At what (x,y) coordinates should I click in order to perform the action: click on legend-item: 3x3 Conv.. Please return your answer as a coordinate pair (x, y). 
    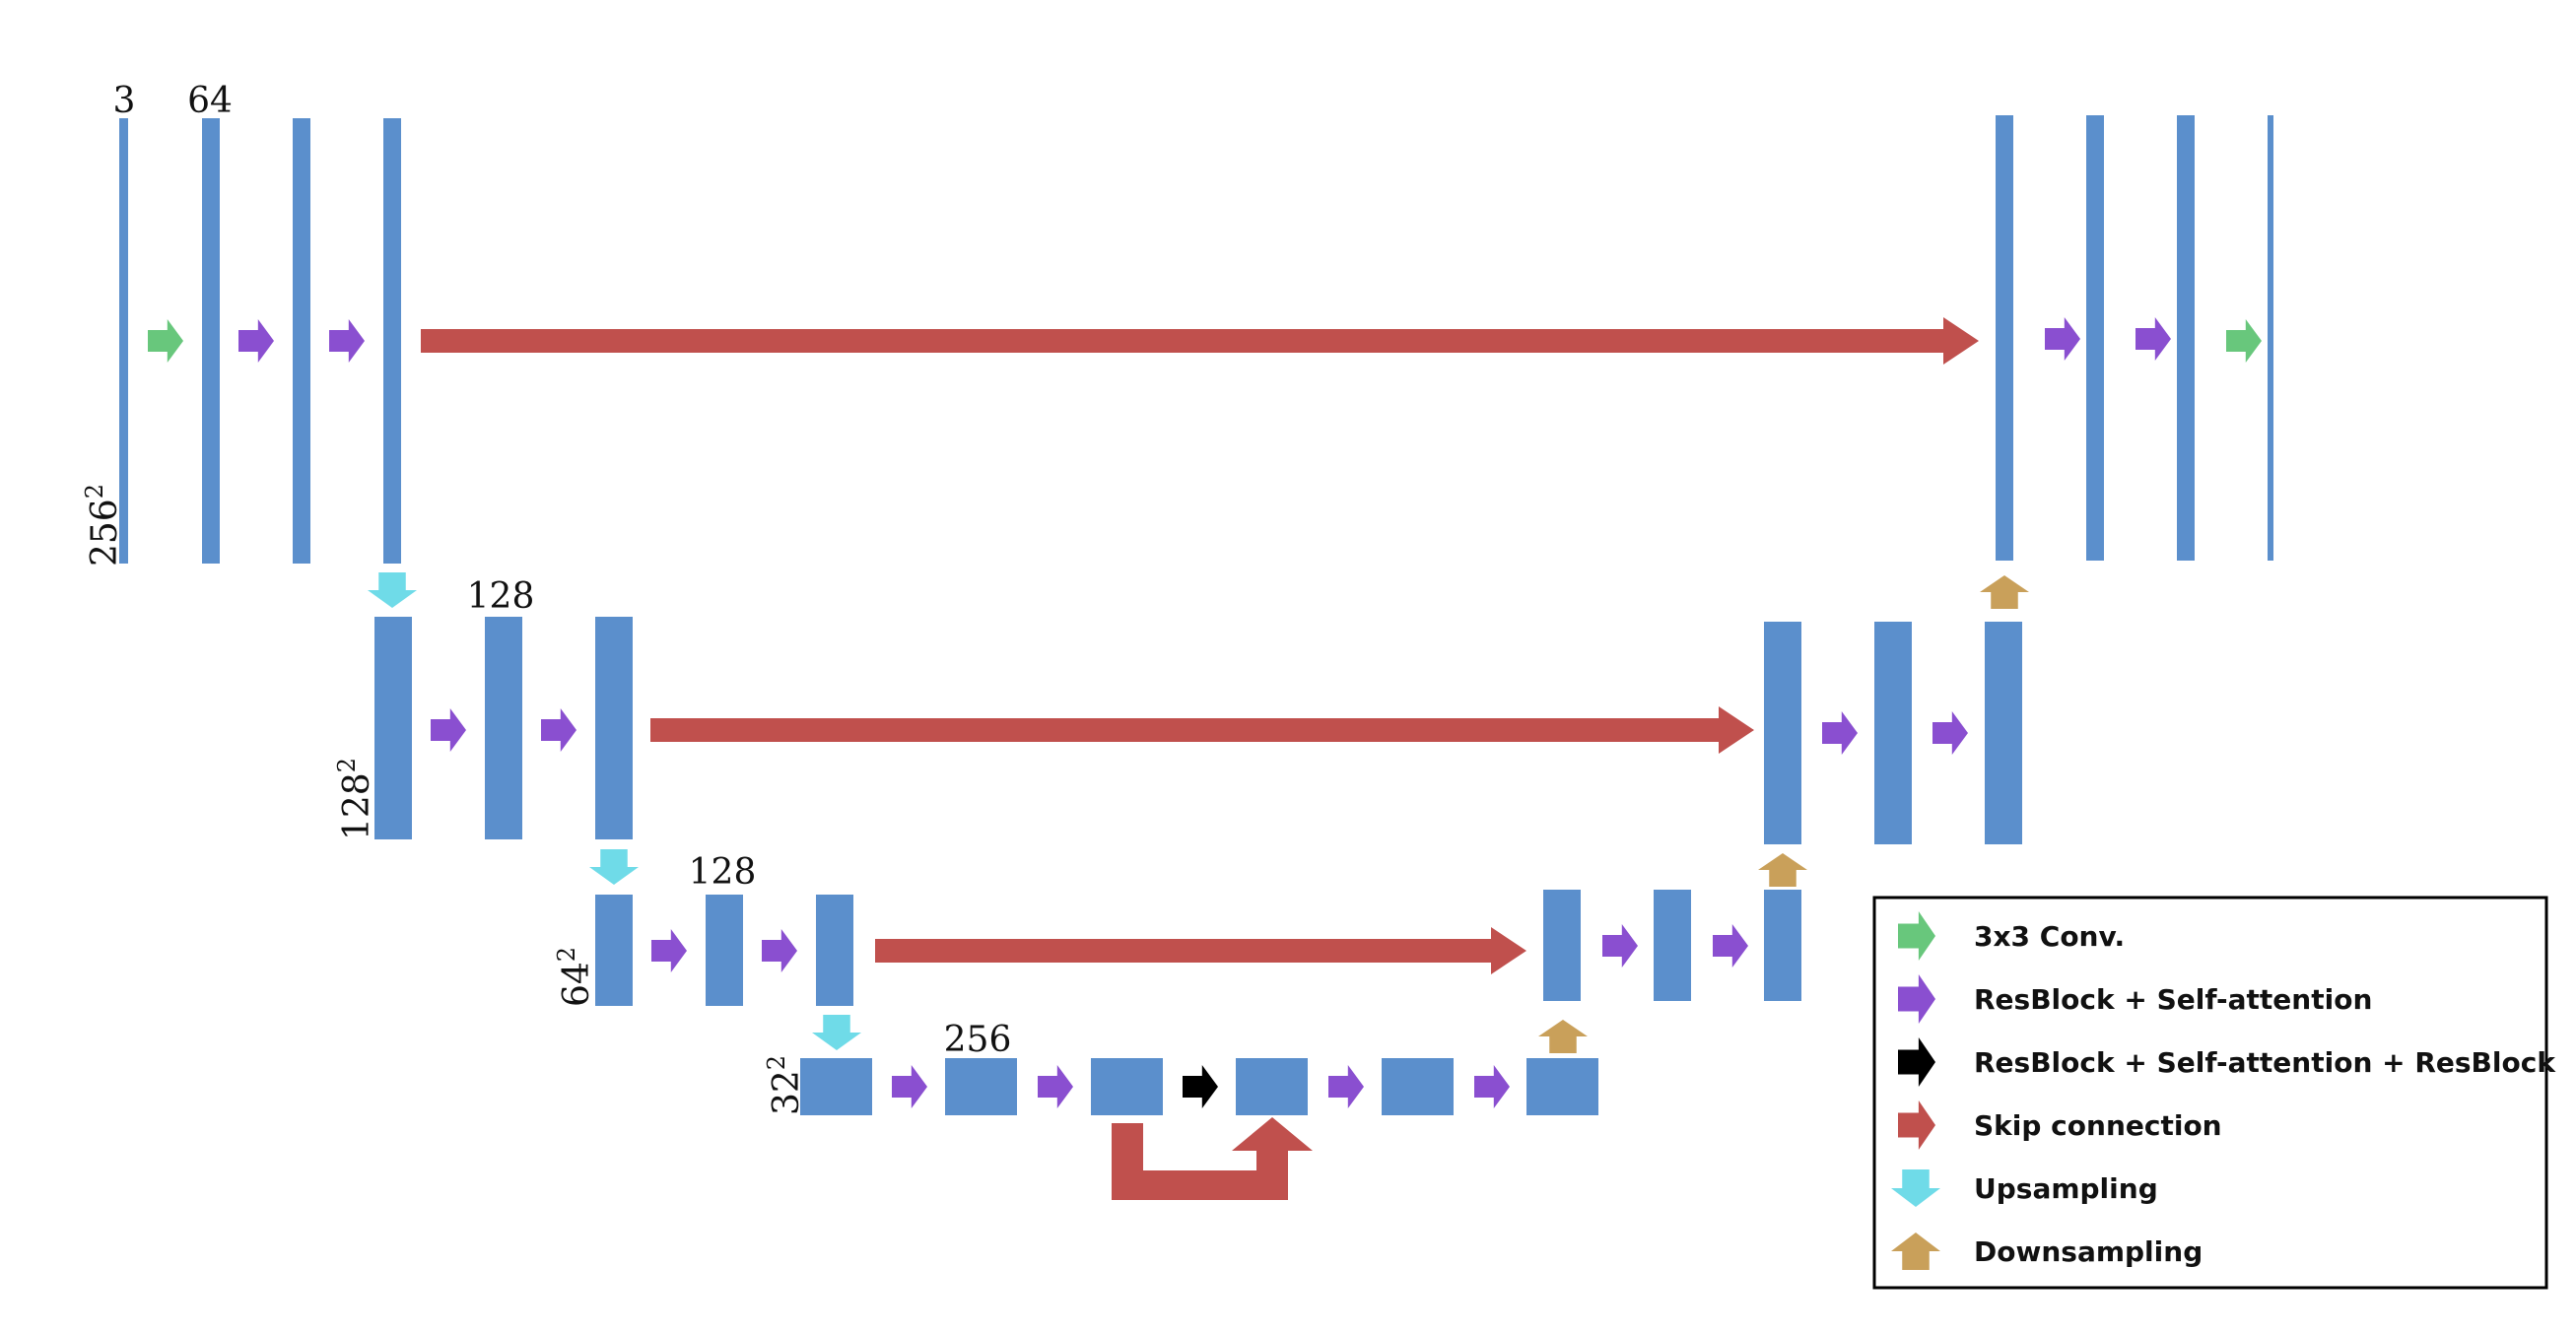
    Looking at the image, I should click on (2011, 936).